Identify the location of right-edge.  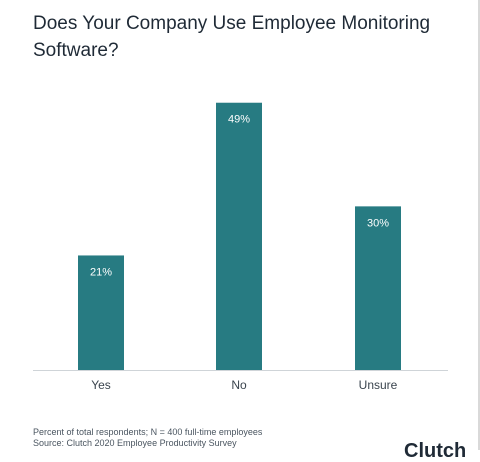
(479, 225).